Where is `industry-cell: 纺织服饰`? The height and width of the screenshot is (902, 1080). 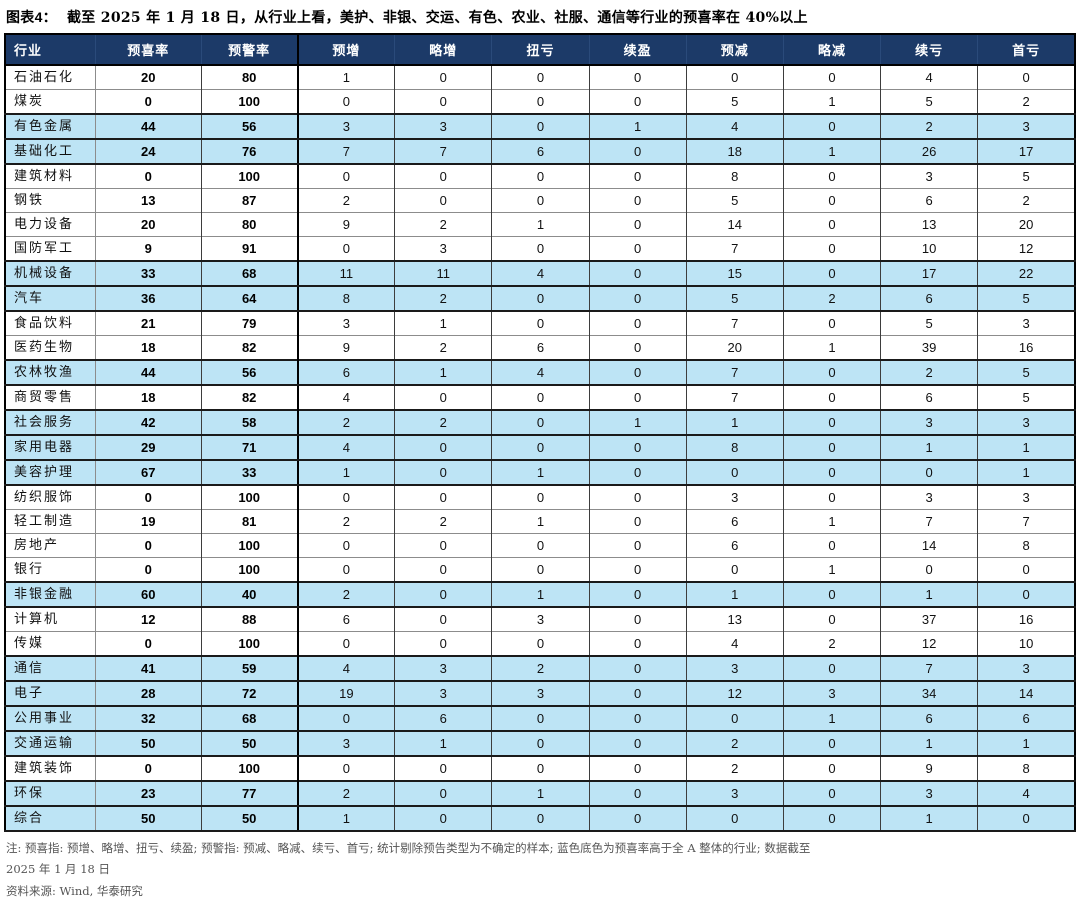
industry-cell: 纺织服饰 is located at coordinates (50, 497).